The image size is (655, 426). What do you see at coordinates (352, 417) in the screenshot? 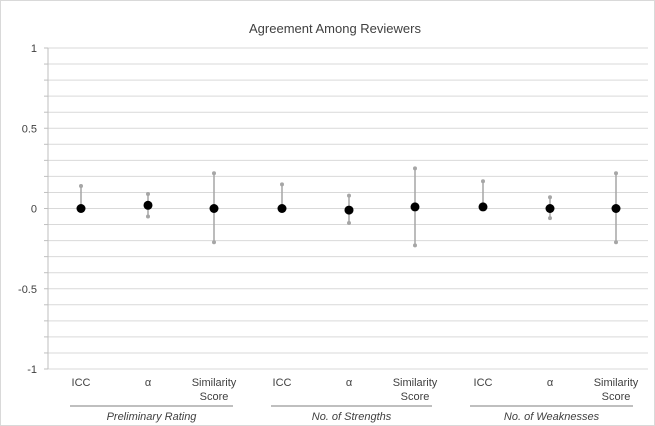
I see `x-group-label: No. of Strengths` at bounding box center [352, 417].